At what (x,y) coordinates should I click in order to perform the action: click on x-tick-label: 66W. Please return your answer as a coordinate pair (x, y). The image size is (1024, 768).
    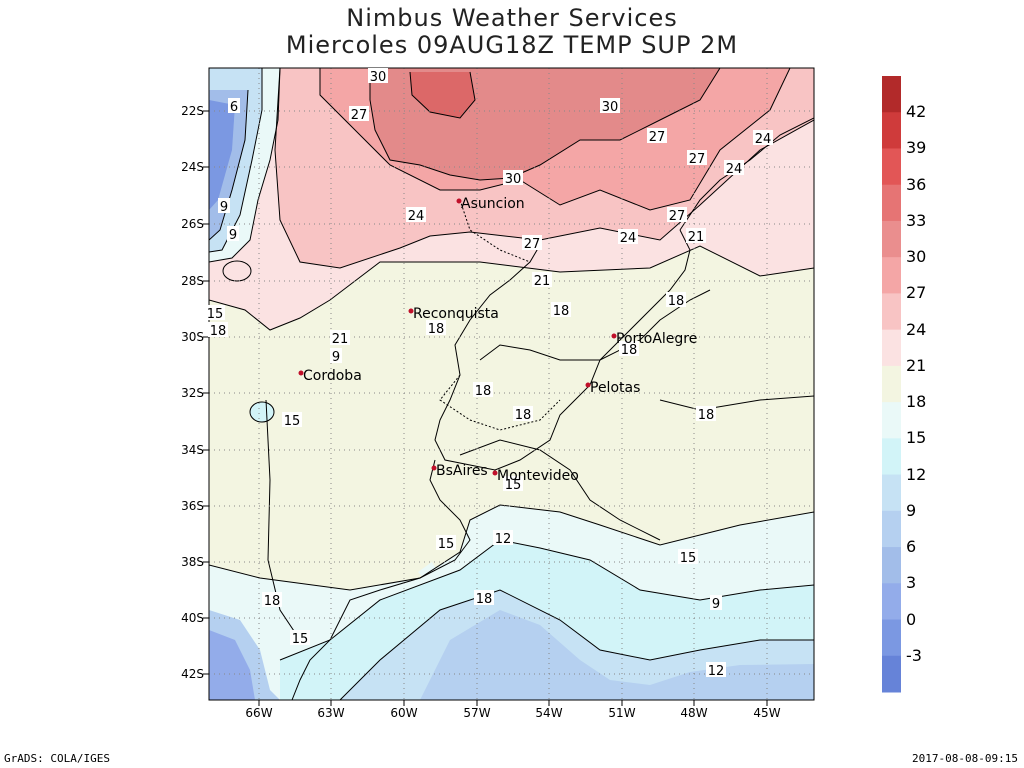
    Looking at the image, I should click on (259, 713).